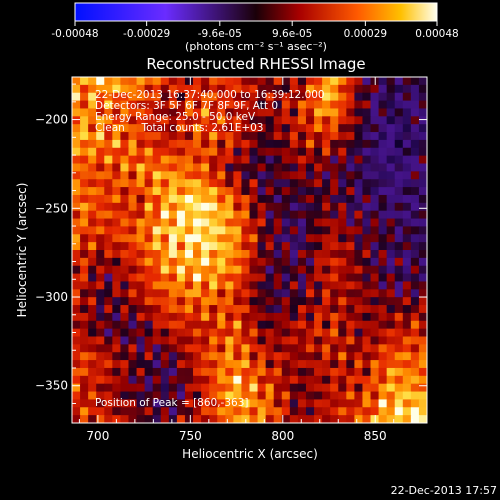  Describe the element at coordinates (51, 120) in the screenshot. I see `y-tick-label: −200` at that location.